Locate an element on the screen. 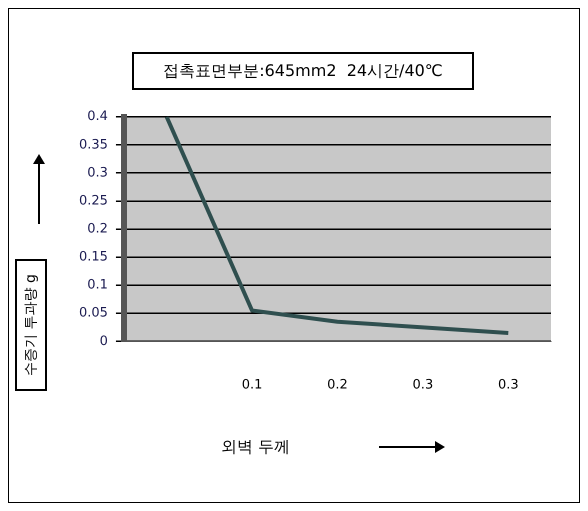 This screenshot has width=588, height=511. x-tick-label: 0.1 is located at coordinates (252, 385).